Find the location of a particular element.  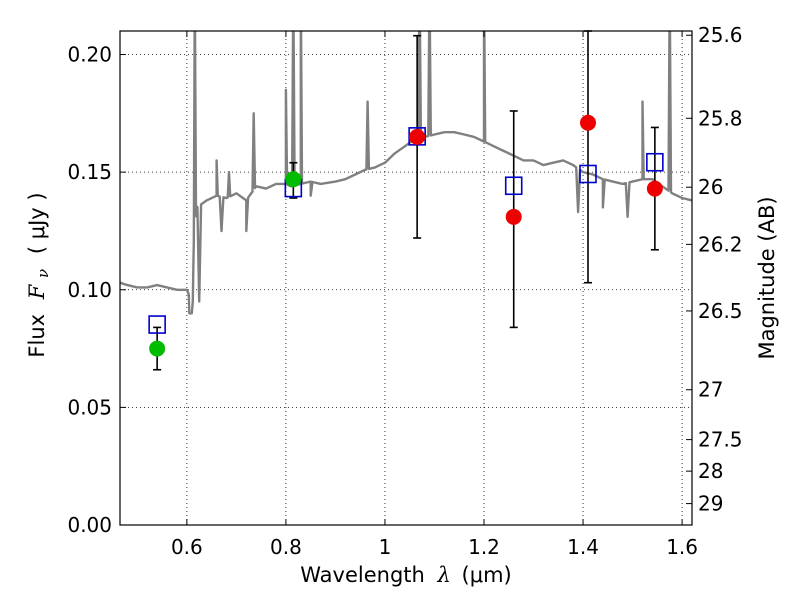

y-axis-title-symbol: F is located at coordinates (37, 291).